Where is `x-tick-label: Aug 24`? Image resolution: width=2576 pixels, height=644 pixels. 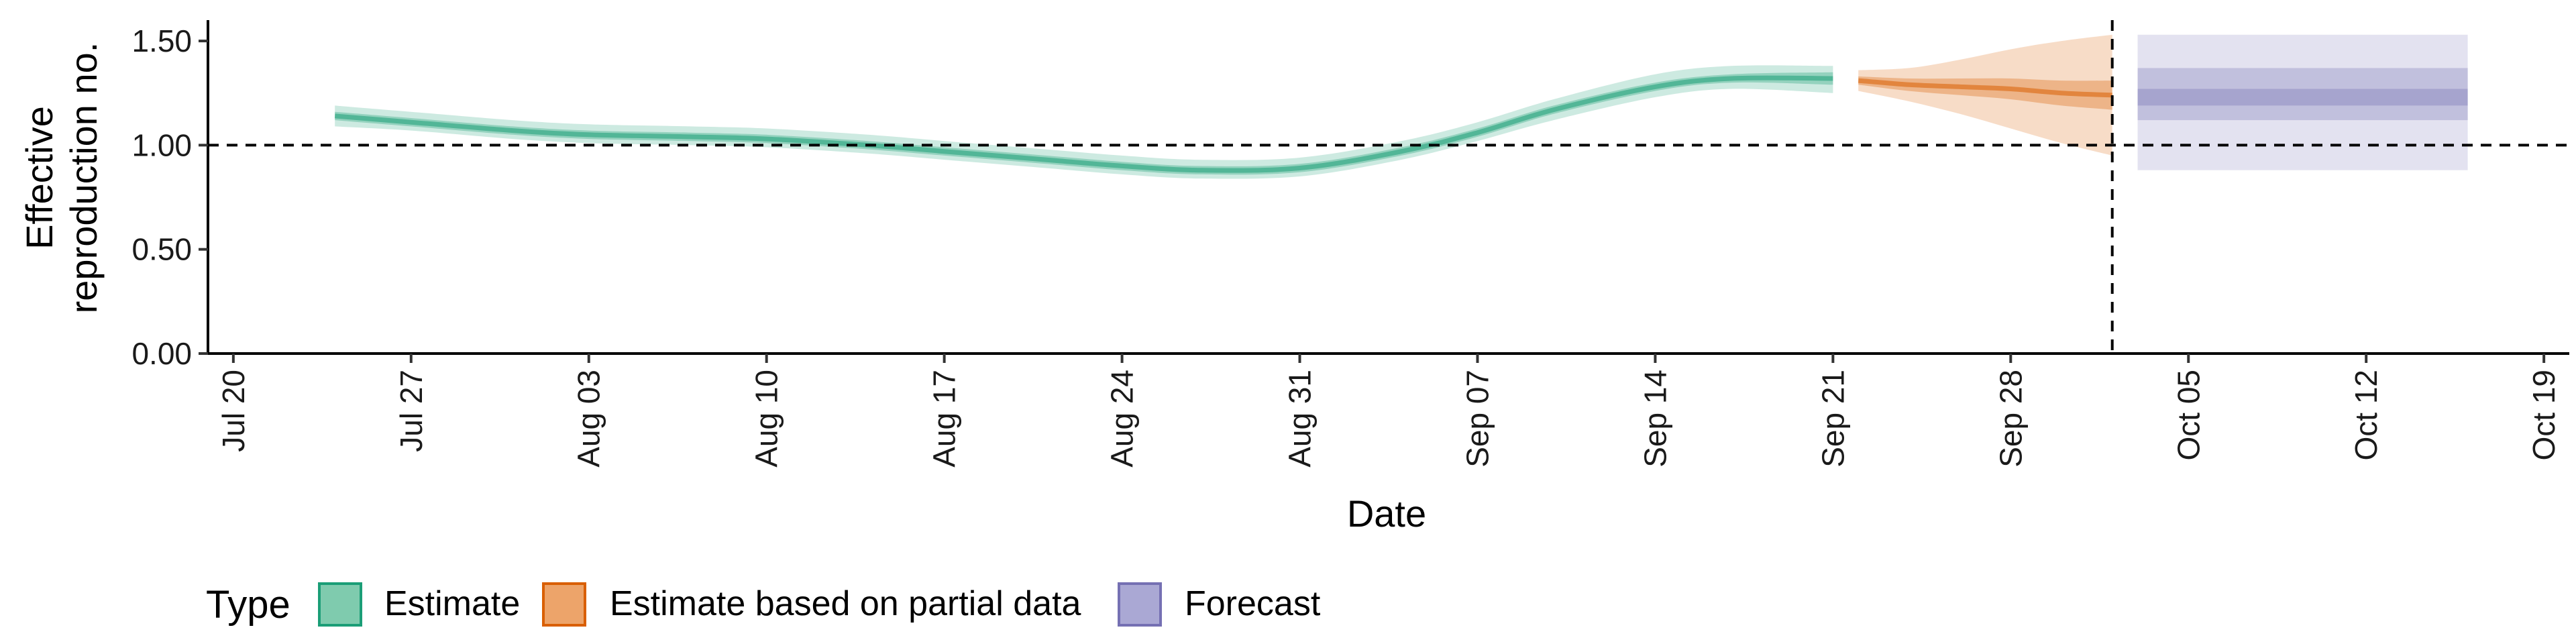 x-tick-label: Aug 24 is located at coordinates (1122, 419).